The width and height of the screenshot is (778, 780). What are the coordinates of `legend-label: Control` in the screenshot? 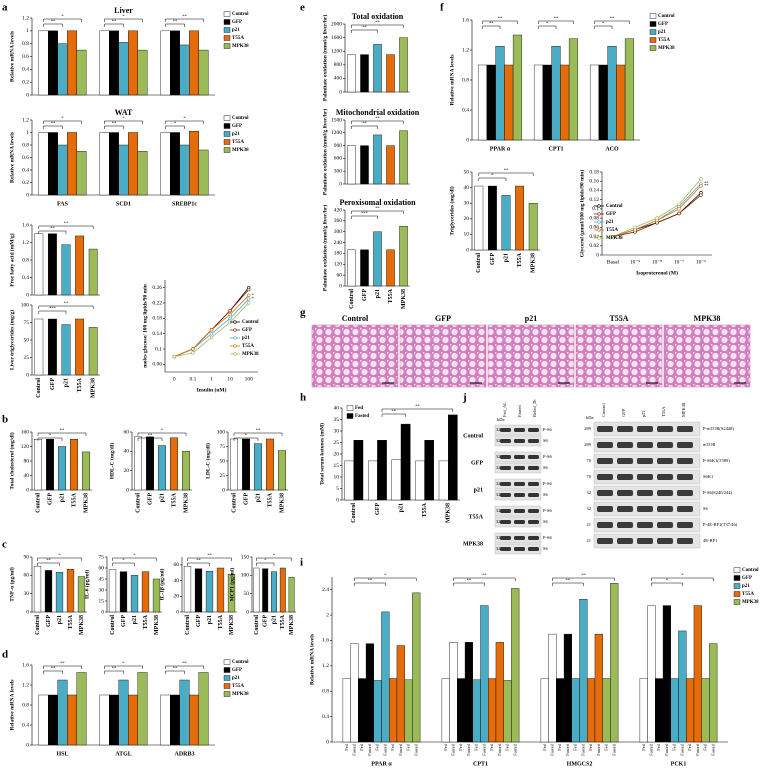 It's located at (750, 570).